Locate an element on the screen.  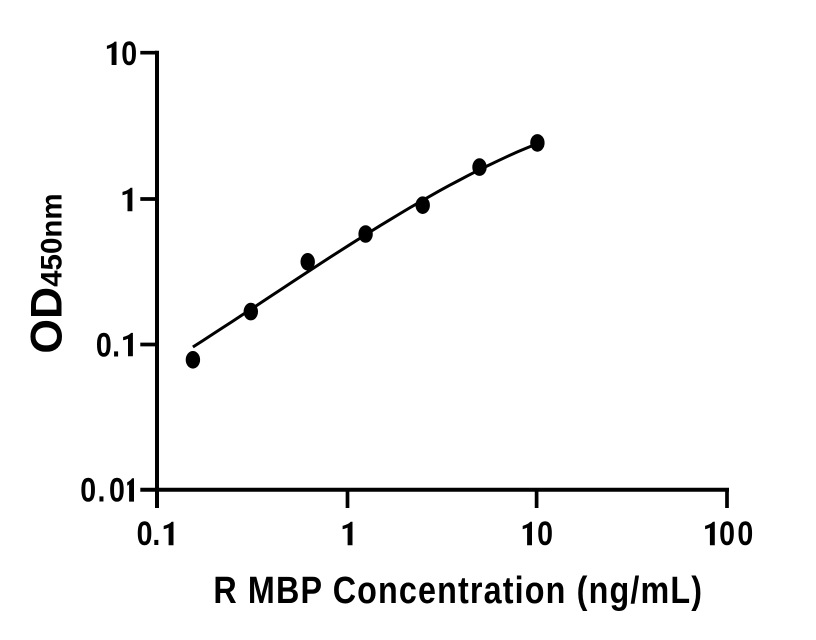
svg-text: R MBP Concentration (ng/mL) is located at coordinates (458, 591).